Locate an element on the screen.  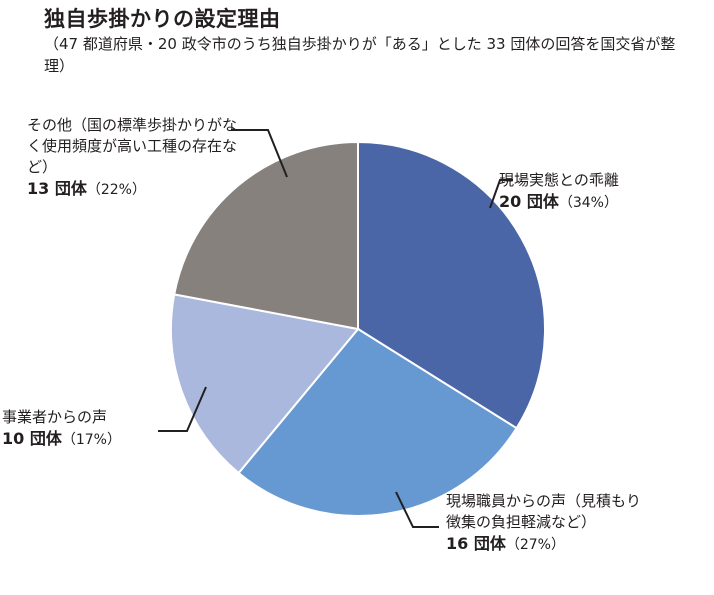
slice-value-3: 13 団体 is located at coordinates (57, 188).